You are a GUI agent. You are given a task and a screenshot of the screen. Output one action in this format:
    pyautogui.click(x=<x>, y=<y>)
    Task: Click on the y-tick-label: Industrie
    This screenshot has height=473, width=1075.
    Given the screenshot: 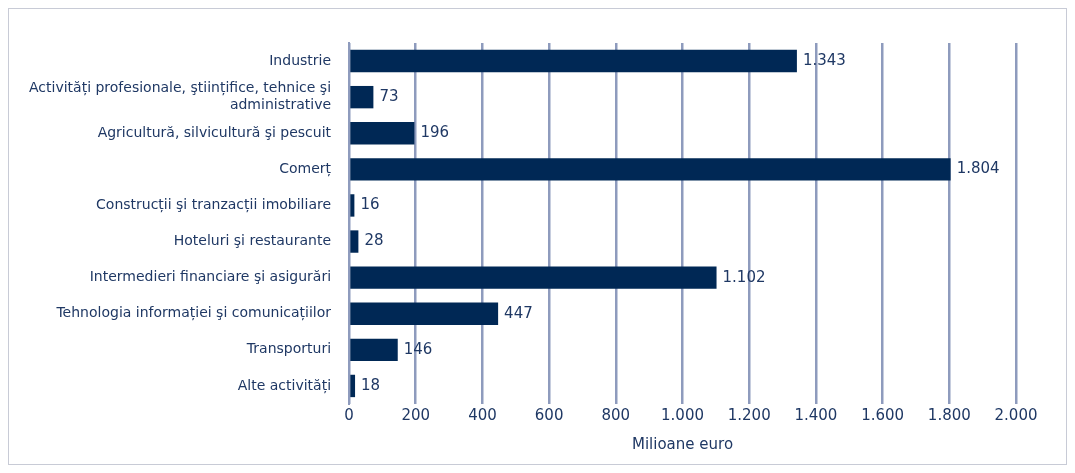 What is the action you would take?
    pyautogui.click(x=300, y=59)
    